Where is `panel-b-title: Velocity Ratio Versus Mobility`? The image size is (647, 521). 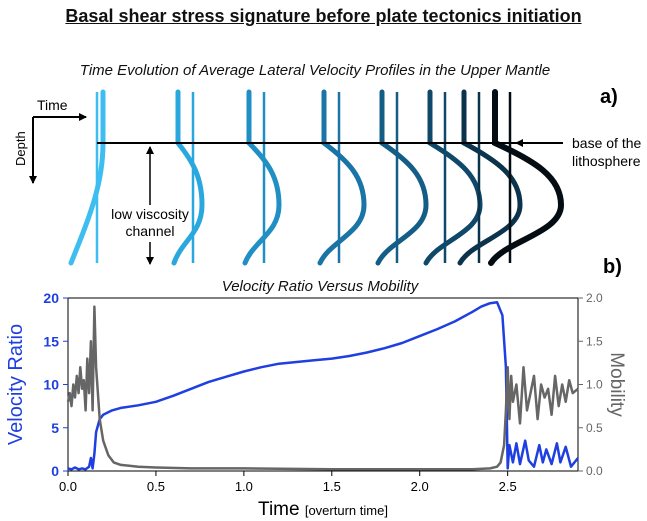 panel-b-title: Velocity Ratio Versus Mobility is located at coordinates (321, 286).